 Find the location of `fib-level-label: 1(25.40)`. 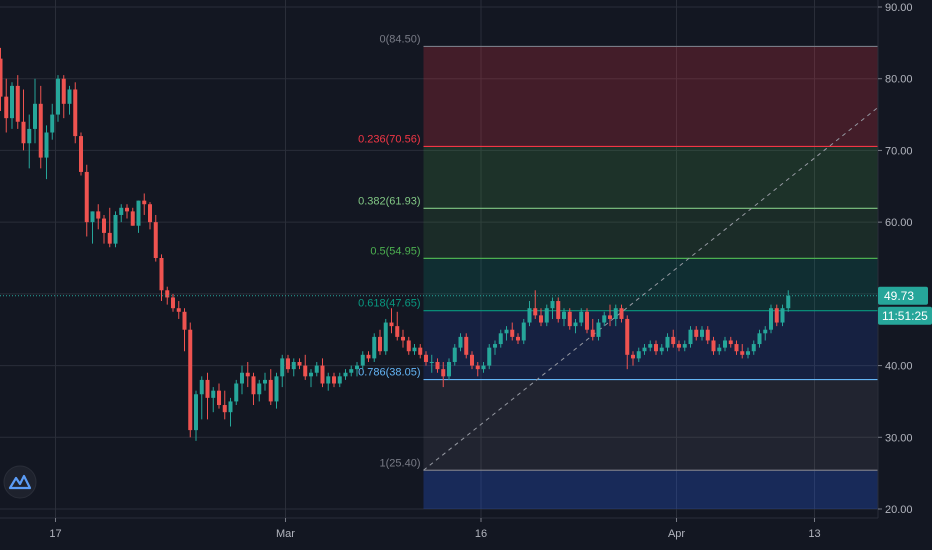

fib-level-label: 1(25.40) is located at coordinates (400, 463).